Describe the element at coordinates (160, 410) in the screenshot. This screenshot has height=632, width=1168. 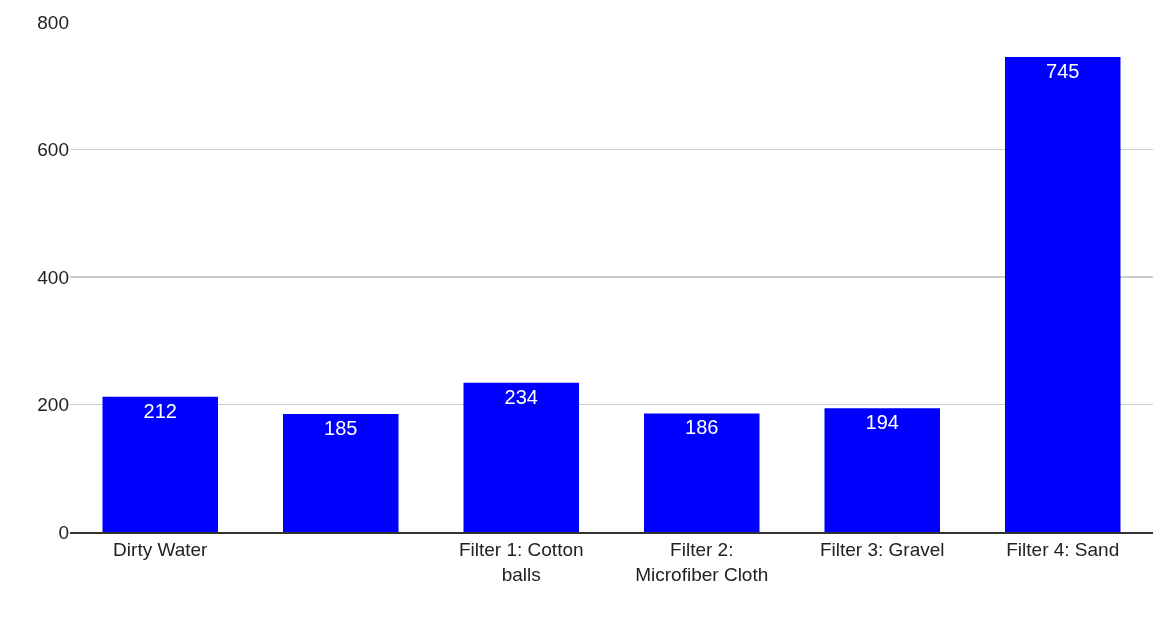
I see `data-label: 212` at that location.